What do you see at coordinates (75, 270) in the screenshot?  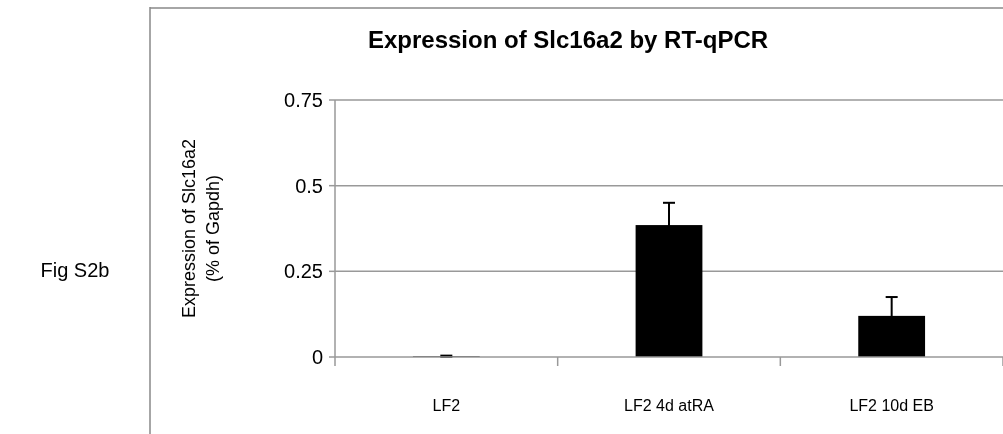 I see `caption: Fig S2b` at bounding box center [75, 270].